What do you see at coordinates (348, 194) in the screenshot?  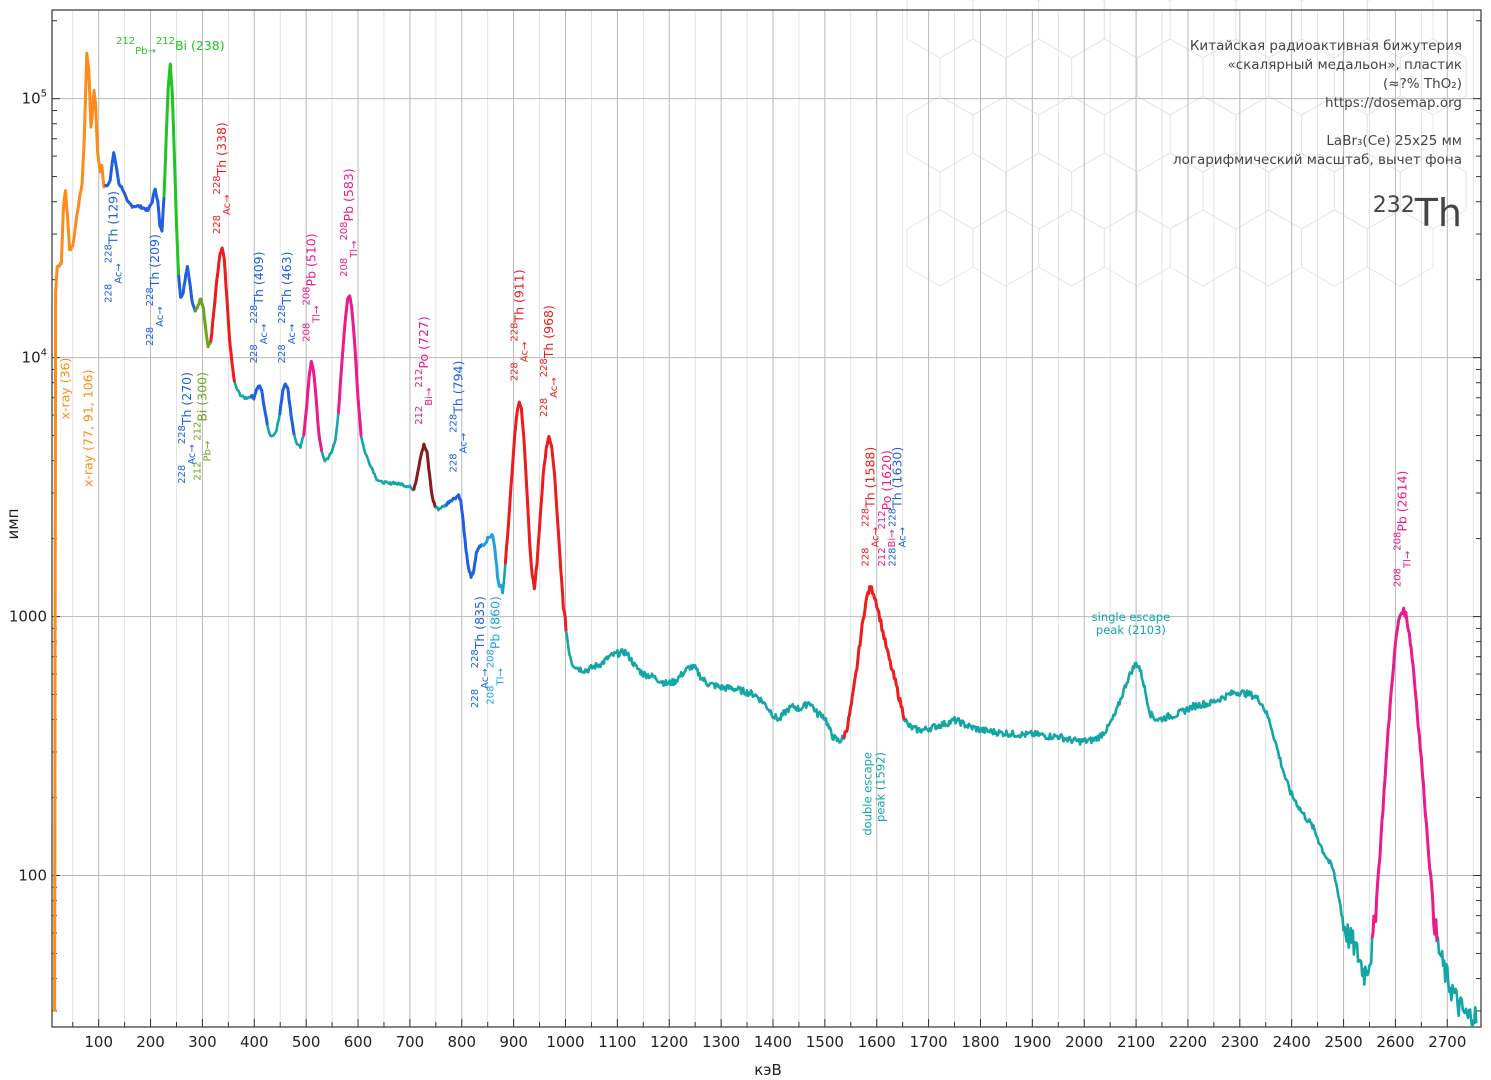 I see `peak-label-part: Pb (583)` at bounding box center [348, 194].